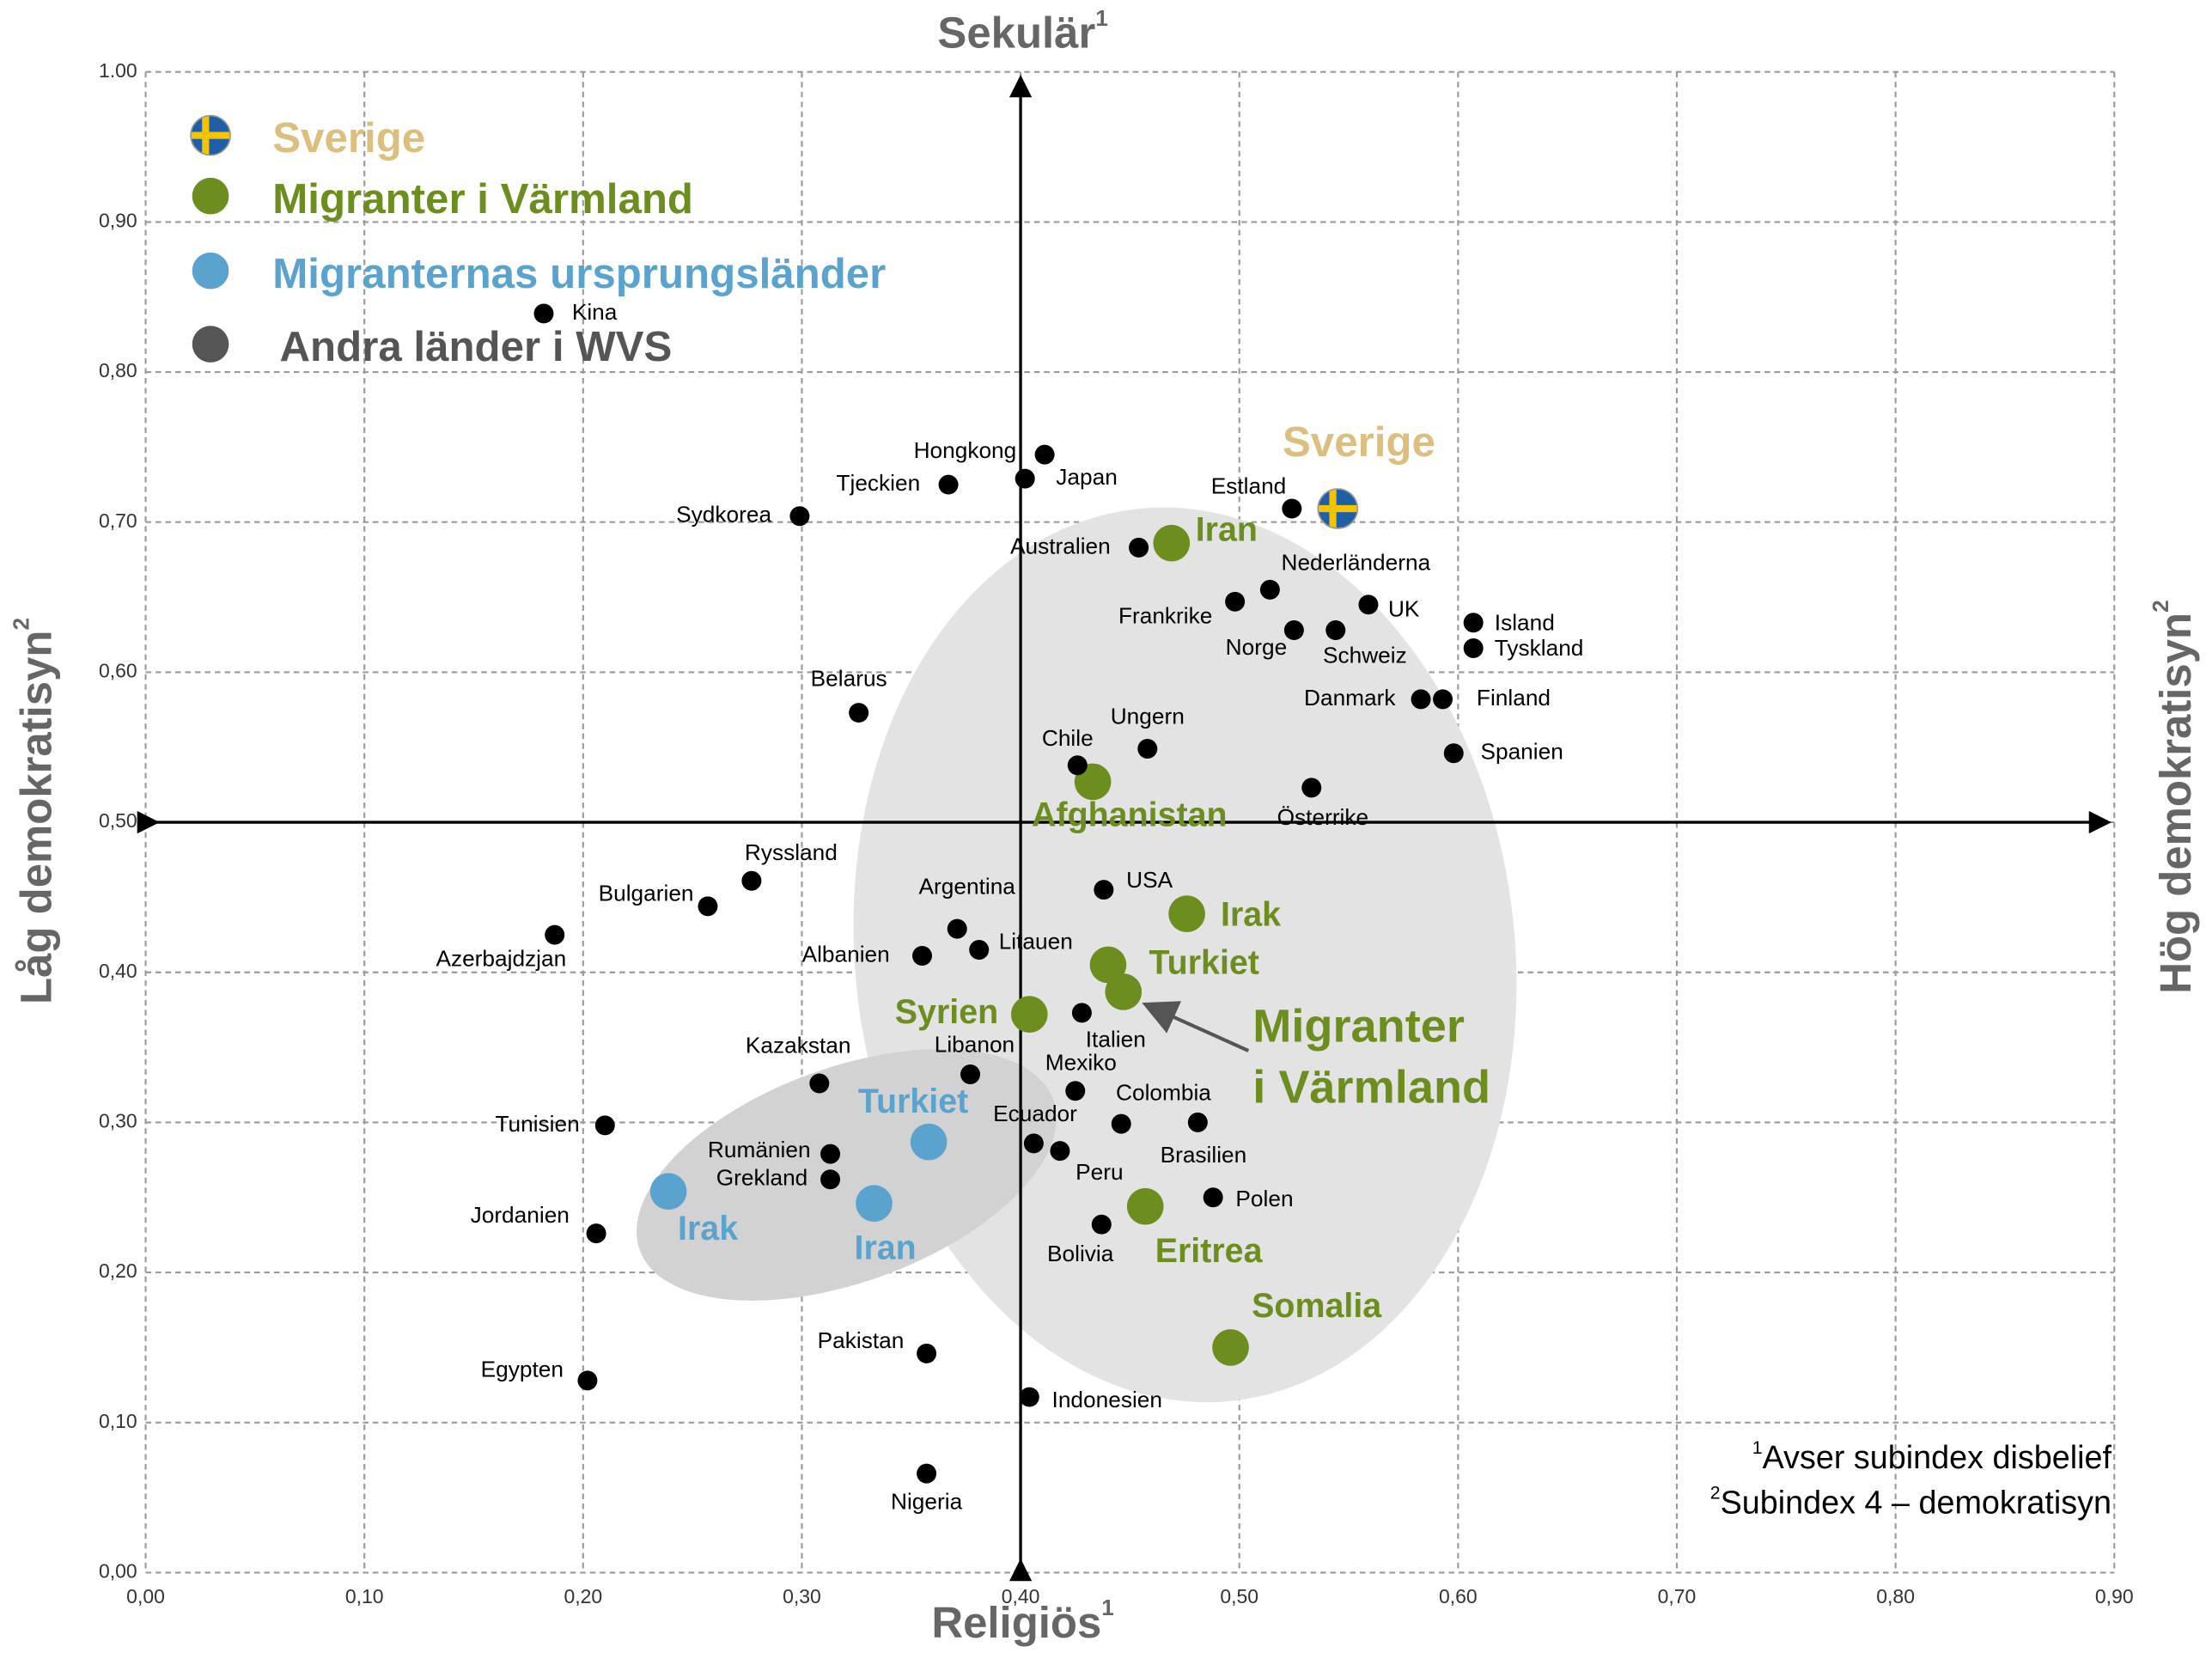 This screenshot has height=1653, width=2212. What do you see at coordinates (476, 346) in the screenshot?
I see `legend-label: Andra länder i WVS` at bounding box center [476, 346].